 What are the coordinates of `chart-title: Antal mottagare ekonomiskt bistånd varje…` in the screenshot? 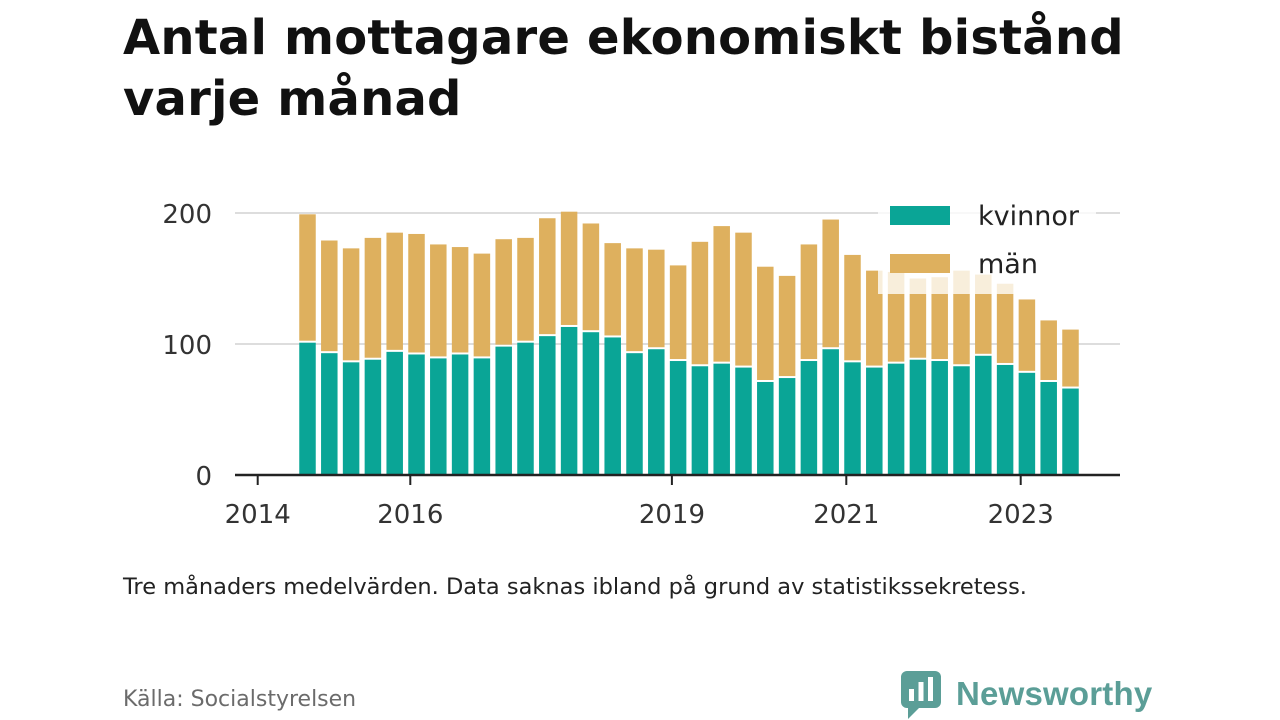 It's located at (623, 68).